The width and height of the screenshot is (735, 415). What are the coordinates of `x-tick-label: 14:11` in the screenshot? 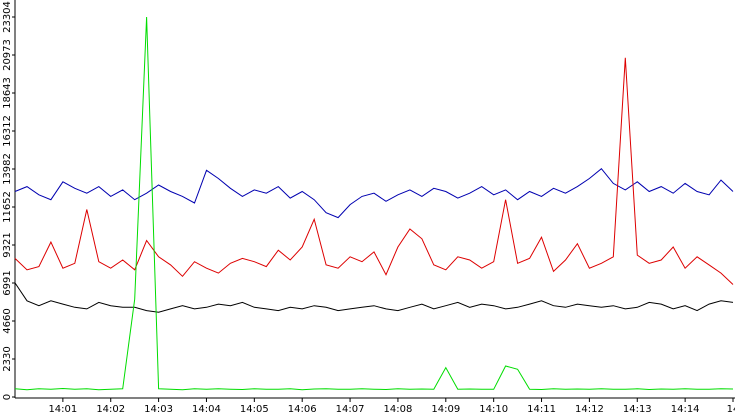 It's located at (541, 409).